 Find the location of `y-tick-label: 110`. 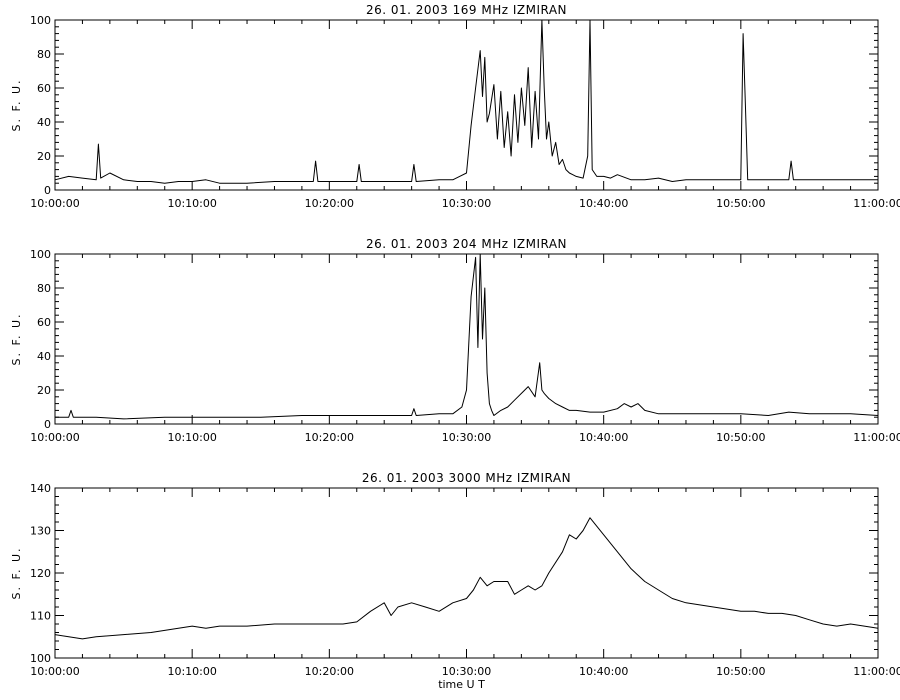

y-tick-label: 110 is located at coordinates (40, 616).